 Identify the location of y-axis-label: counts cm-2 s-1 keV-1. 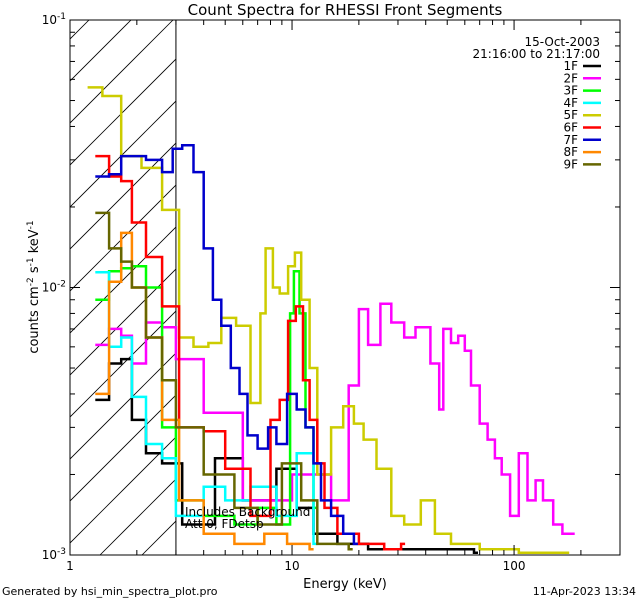
(34, 286).